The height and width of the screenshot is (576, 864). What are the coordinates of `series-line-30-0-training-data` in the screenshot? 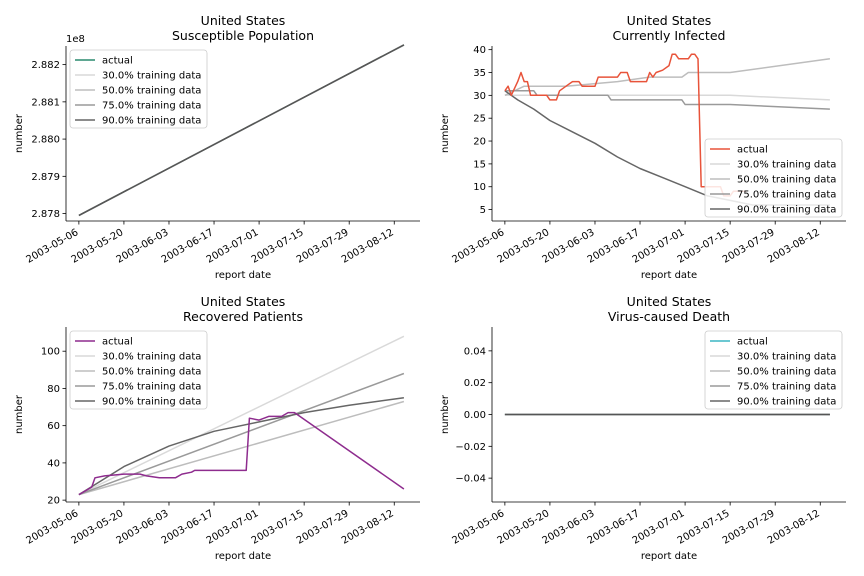 It's located at (241, 415).